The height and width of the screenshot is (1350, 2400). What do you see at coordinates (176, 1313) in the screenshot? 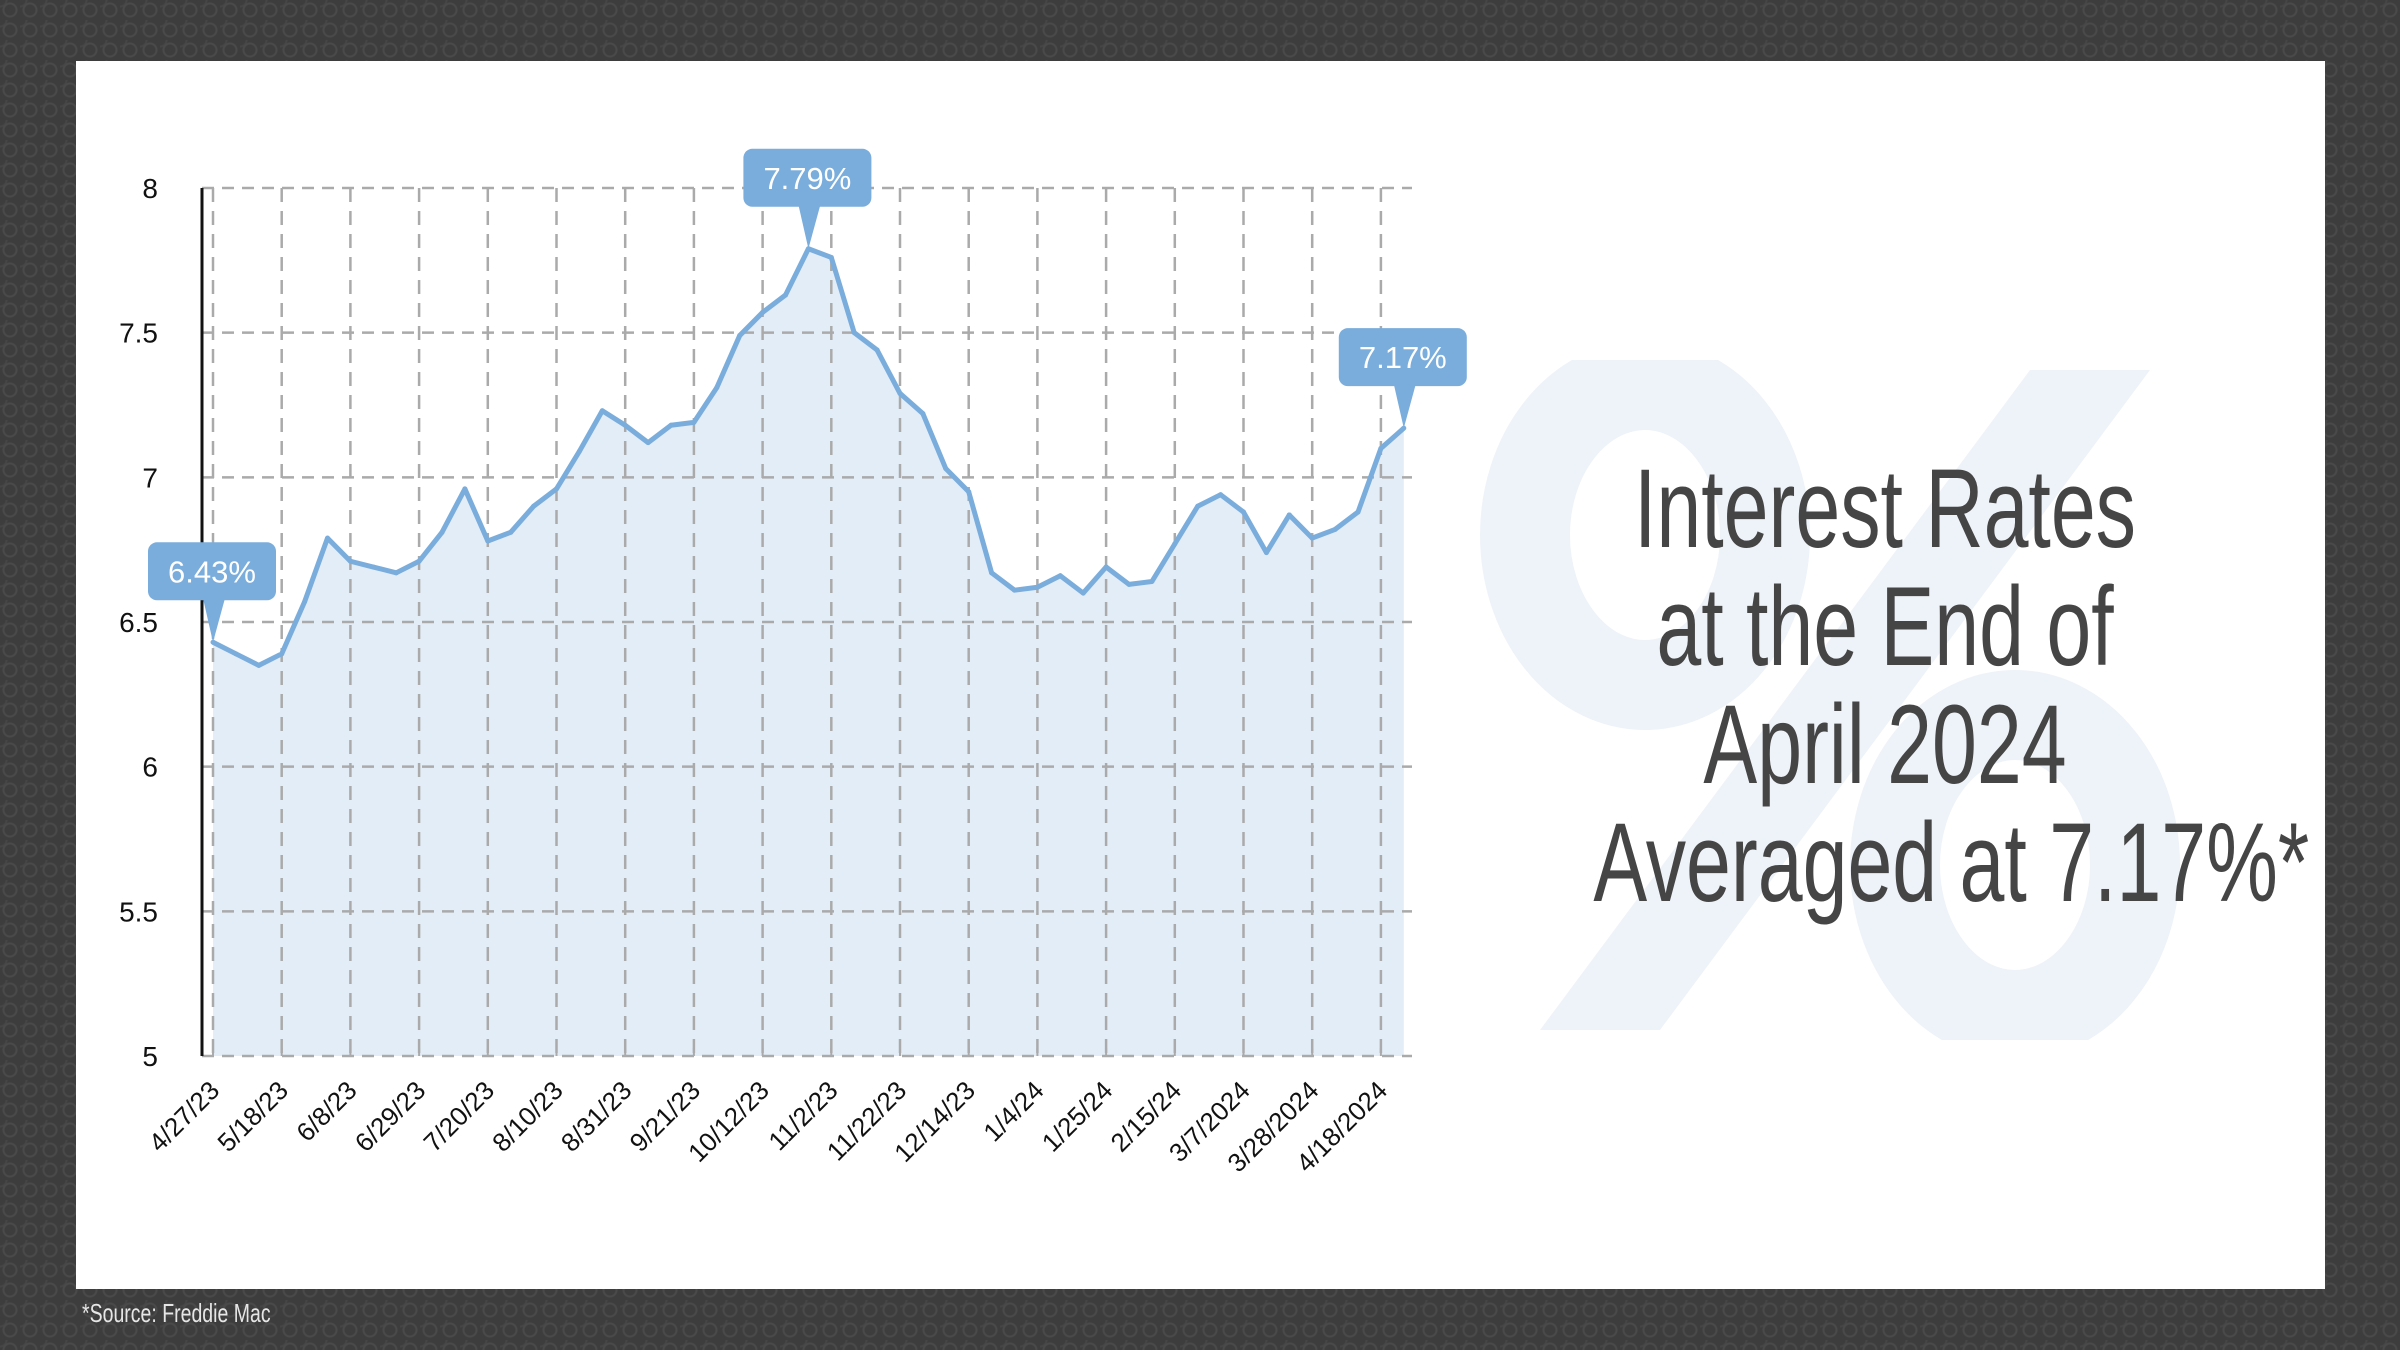
I see `source-note: *Source: Freddie Mac` at bounding box center [176, 1313].